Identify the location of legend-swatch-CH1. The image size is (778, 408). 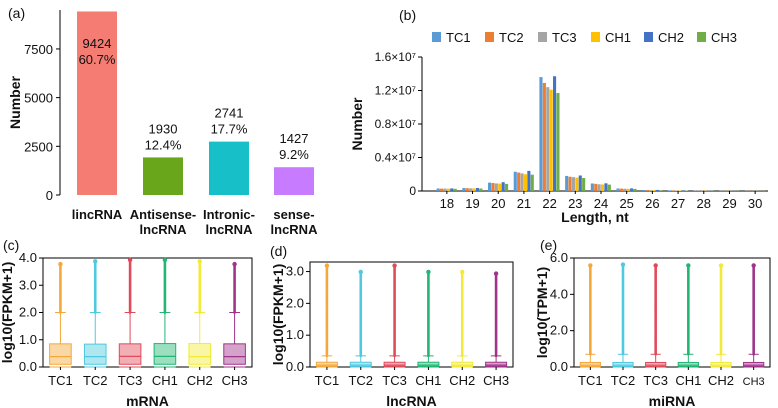
(595, 37).